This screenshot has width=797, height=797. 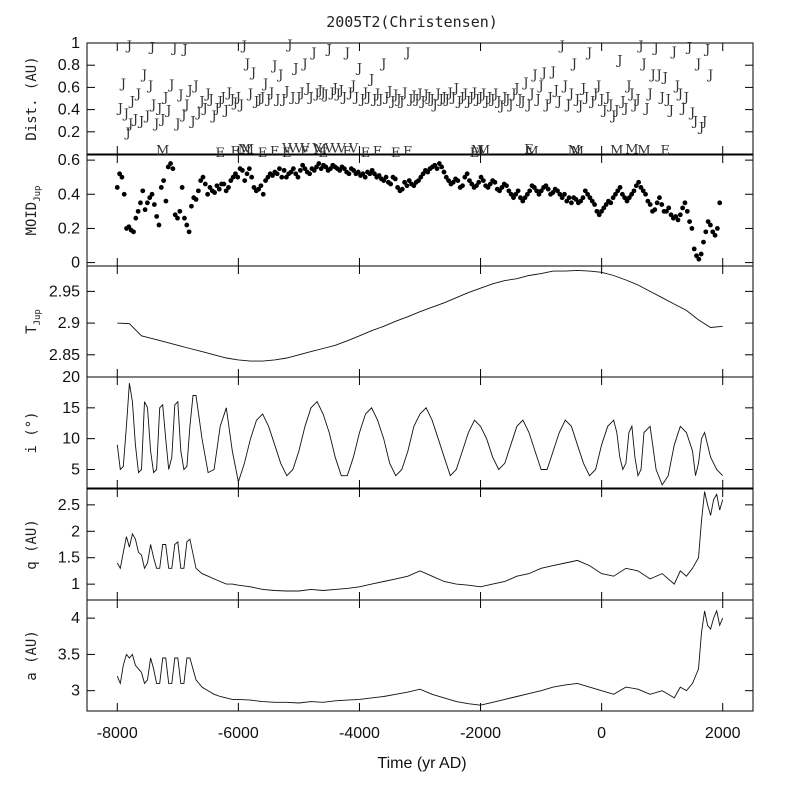 I want to click on panel-frame-tjup, so click(x=420, y=321).